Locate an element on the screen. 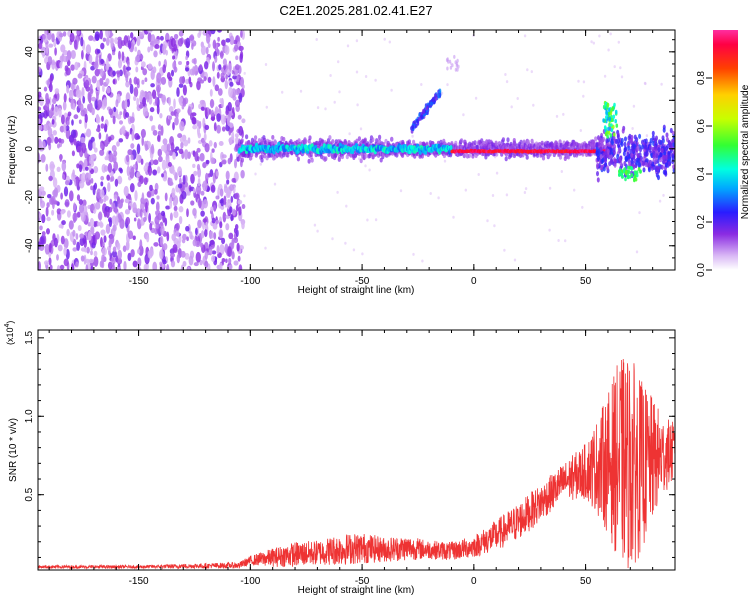 The height and width of the screenshot is (600, 750). snr-y-tick-label: 0.5 is located at coordinates (29, 494).